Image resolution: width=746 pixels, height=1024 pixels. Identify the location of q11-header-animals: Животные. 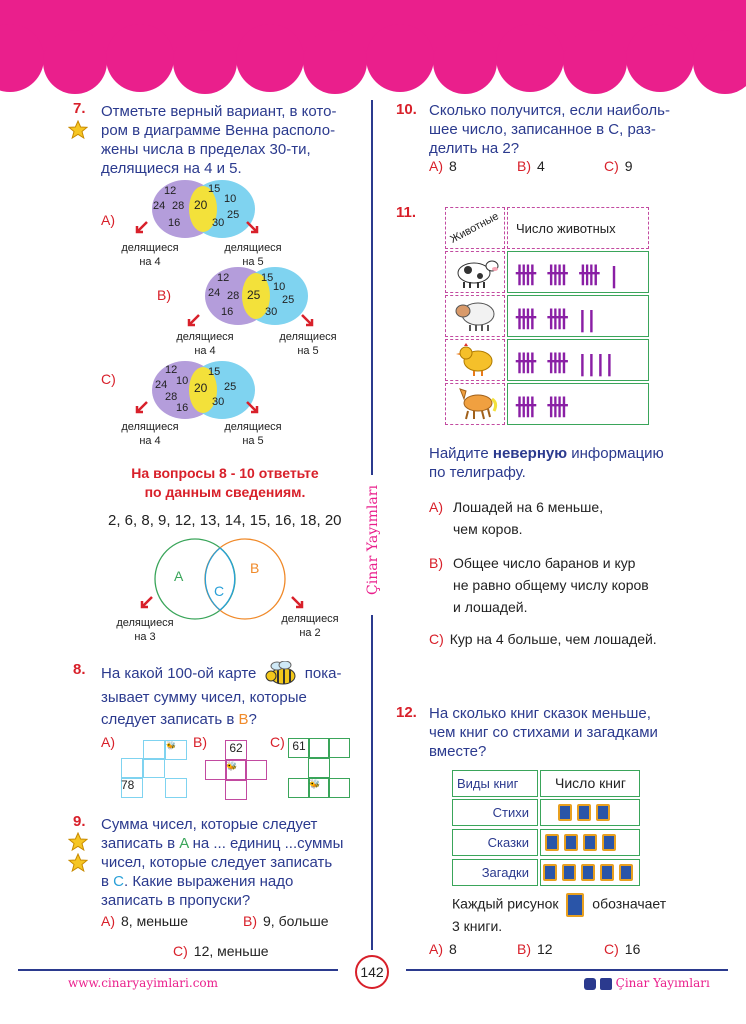
(475, 228).